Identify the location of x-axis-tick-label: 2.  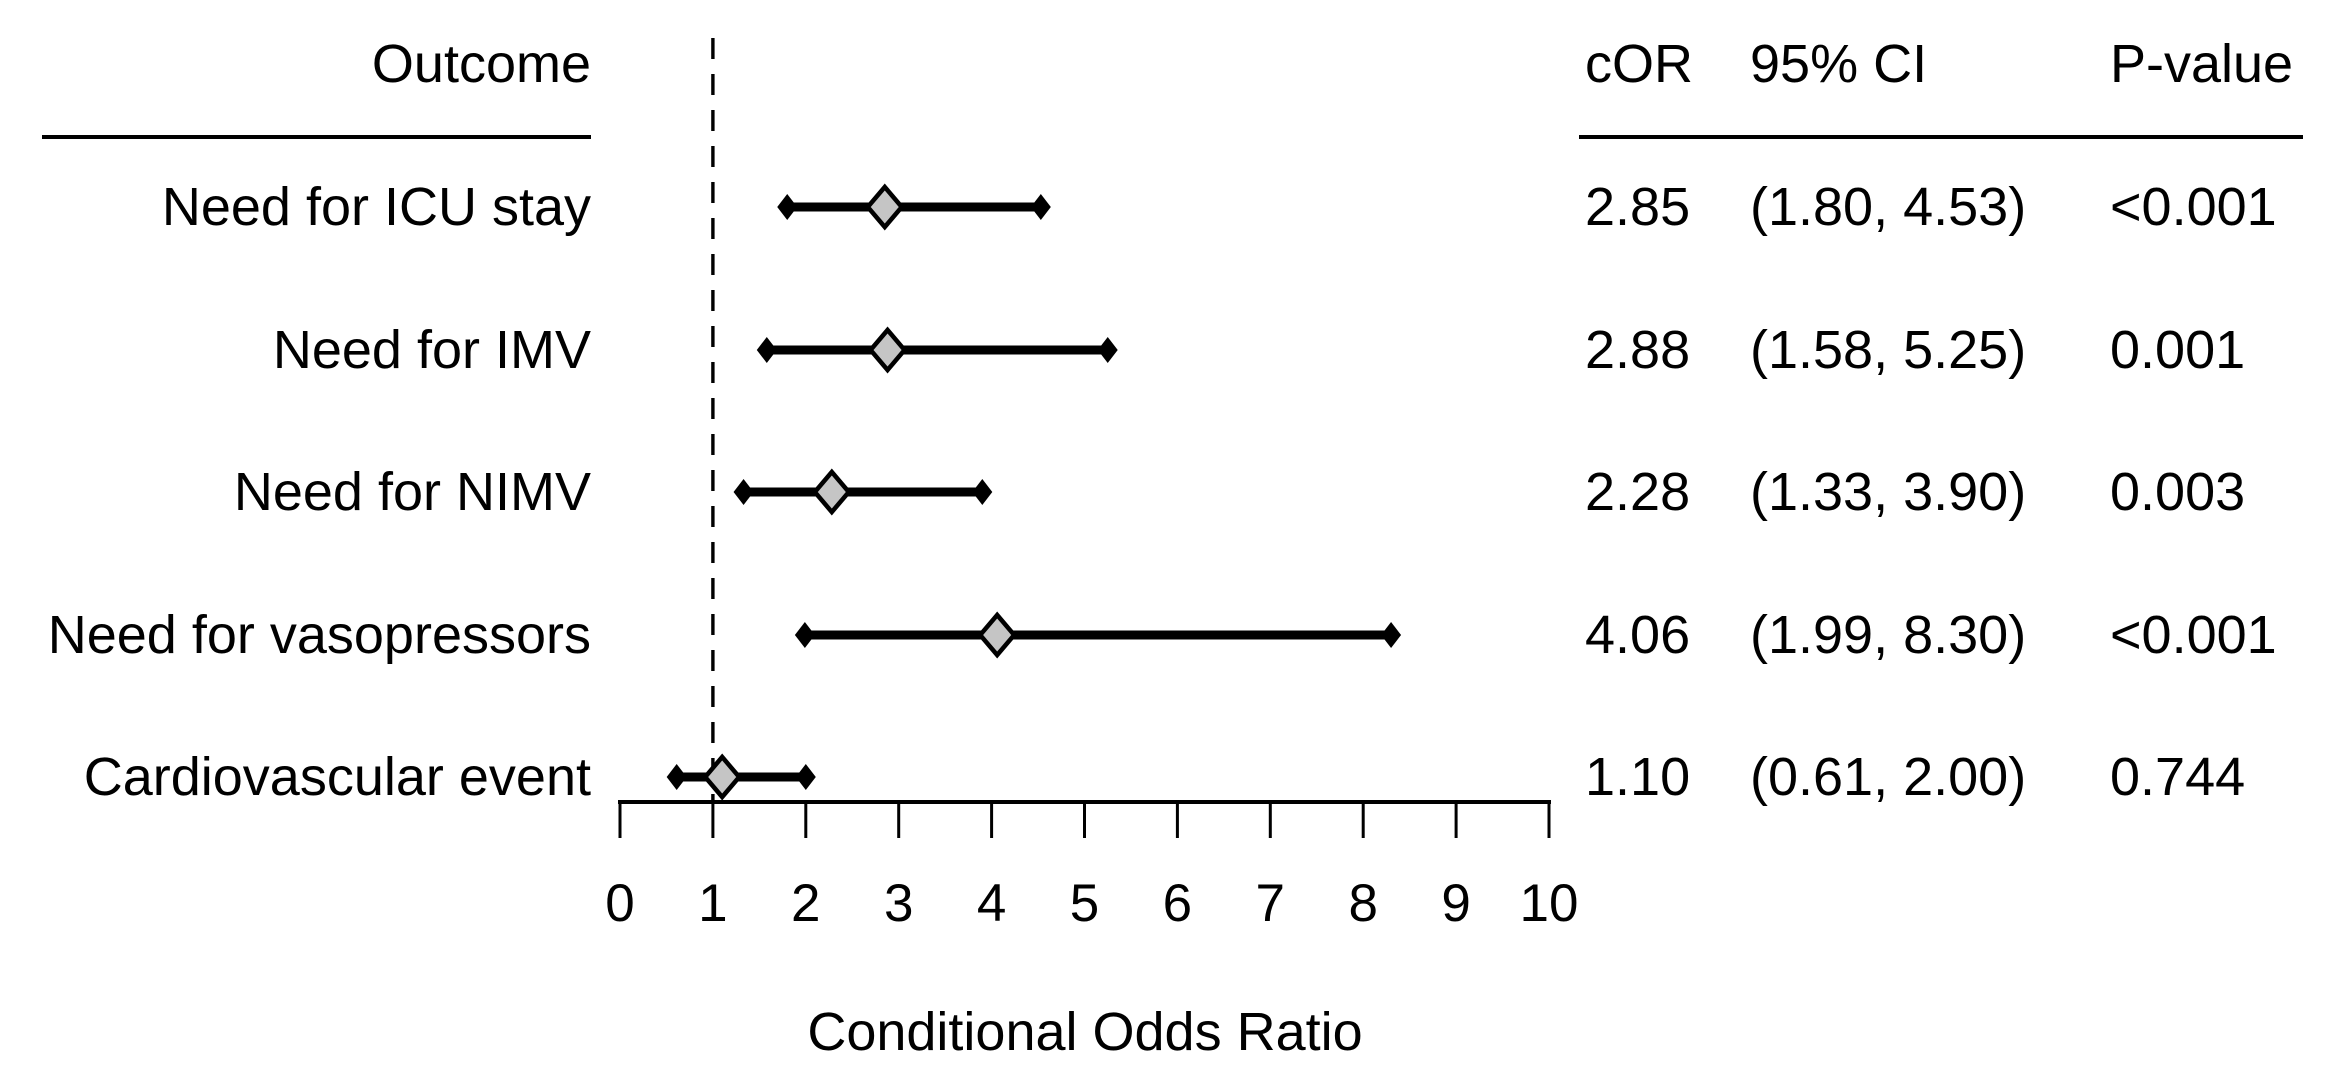
(805, 903).